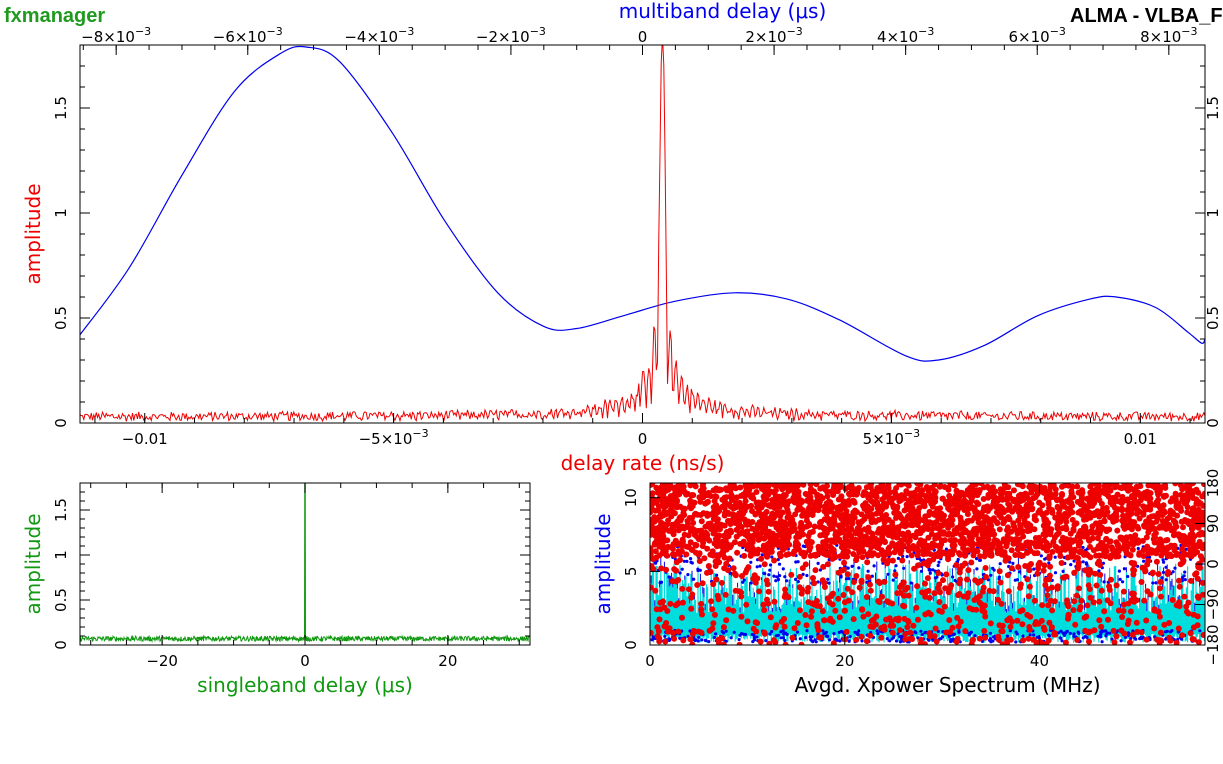 The width and height of the screenshot is (1223, 764). I want to click on main-top-tick-label: 8×10⁻³, so click(1168, 35).